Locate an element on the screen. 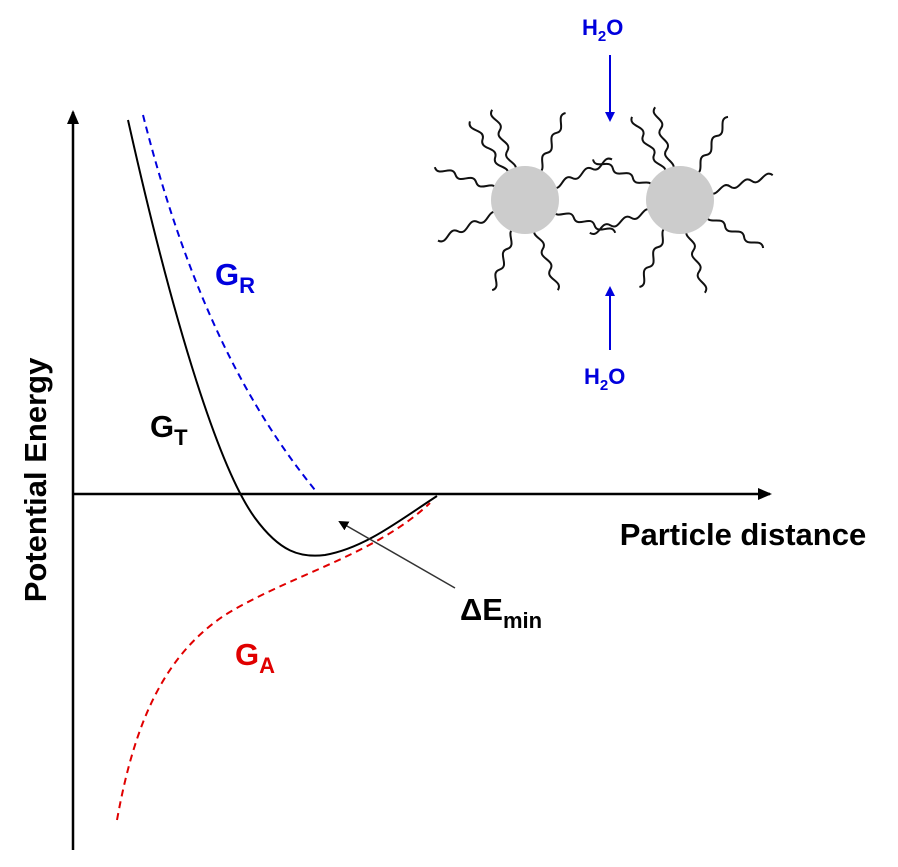  annotation-label: ΔEmin is located at coordinates (501, 612).